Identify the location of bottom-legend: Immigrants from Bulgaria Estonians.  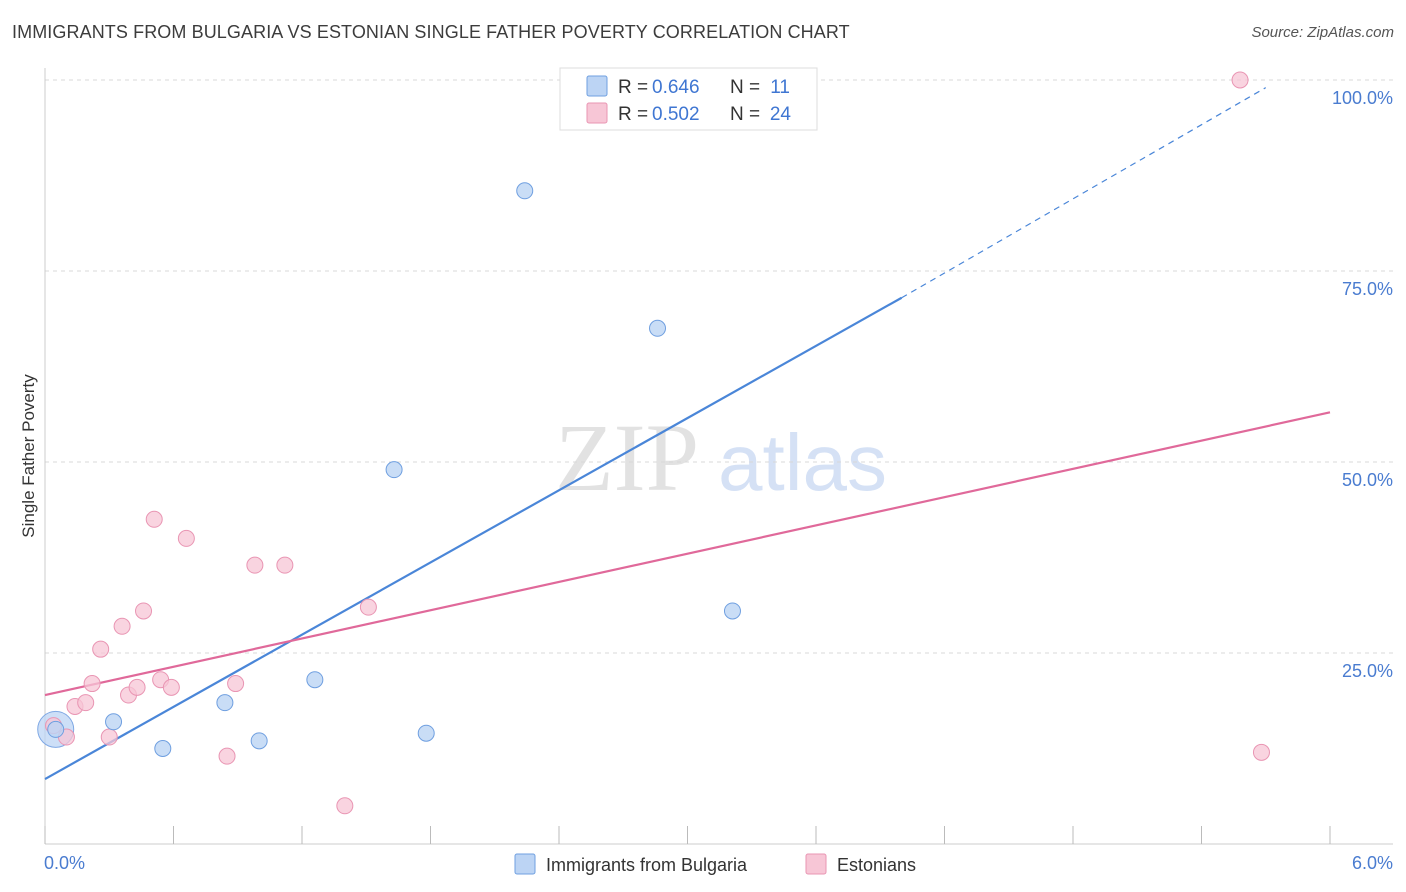
(715, 864).